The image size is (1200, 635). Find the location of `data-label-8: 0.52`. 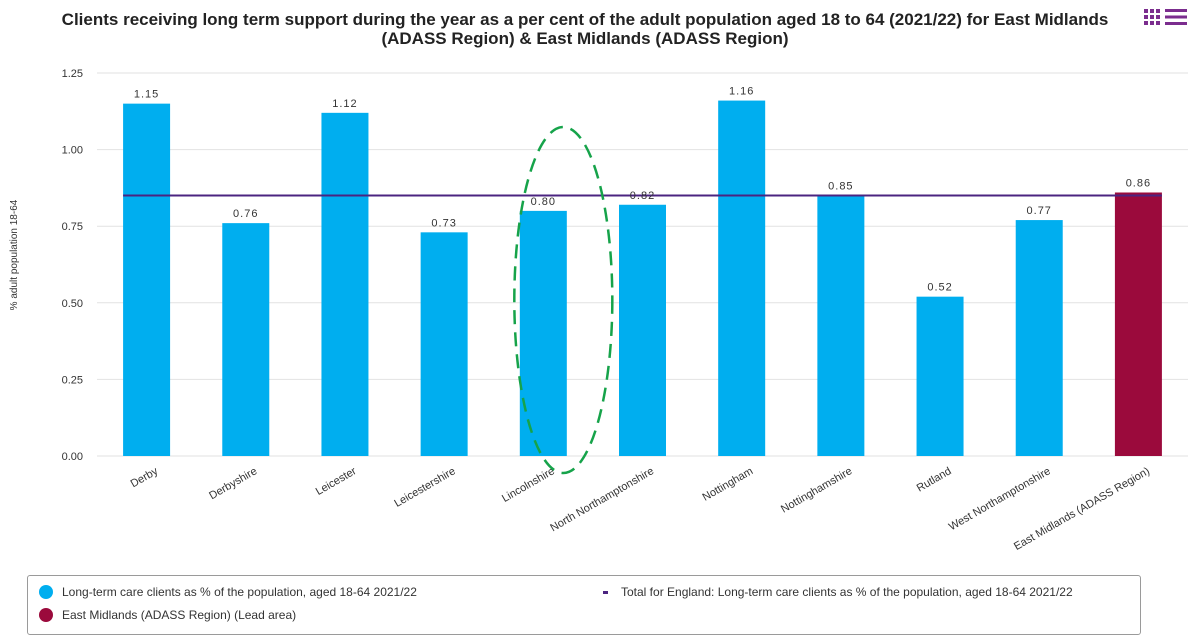

data-label-8: 0.52 is located at coordinates (939, 288).